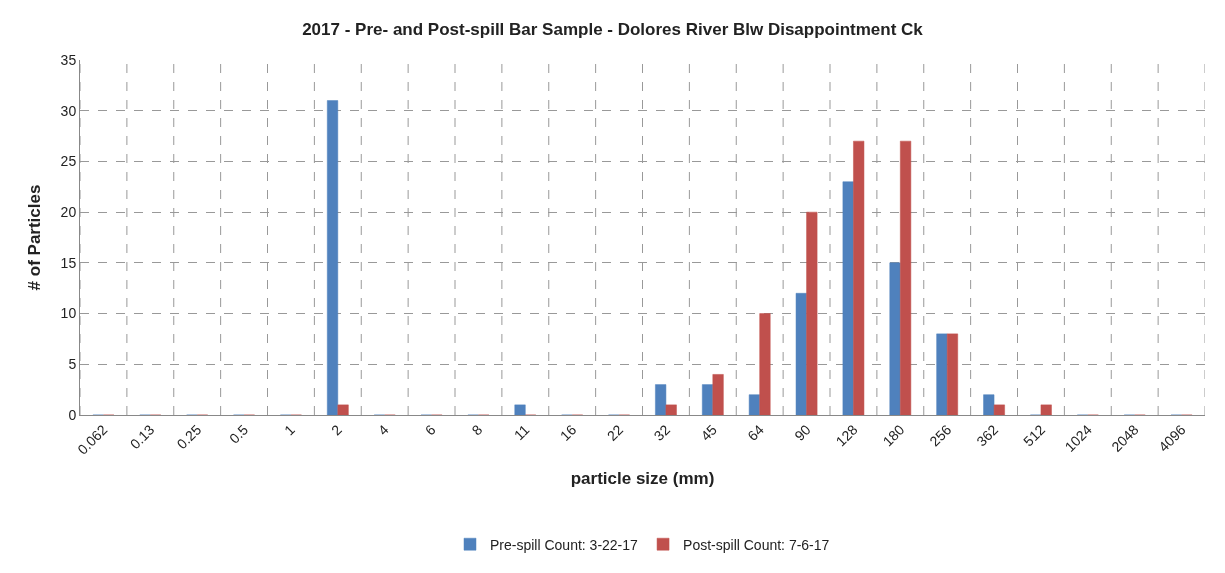 The width and height of the screenshot is (1225, 573). I want to click on x-tick-label: 32, so click(662, 432).